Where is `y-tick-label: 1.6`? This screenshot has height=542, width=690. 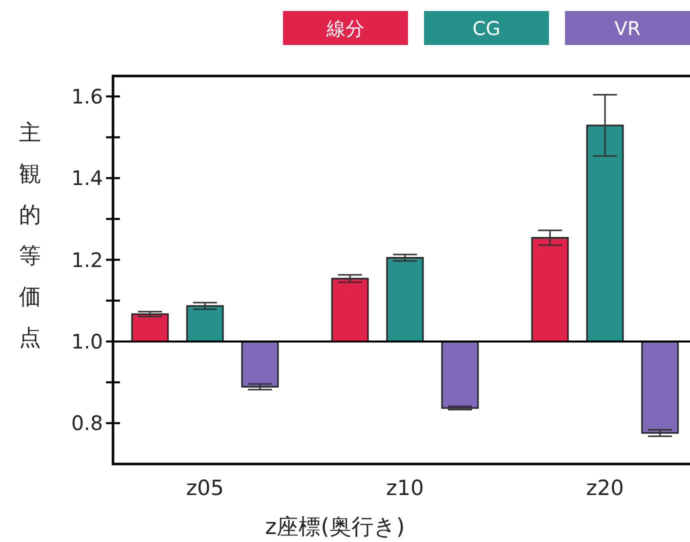
y-tick-label: 1.6 is located at coordinates (87, 96).